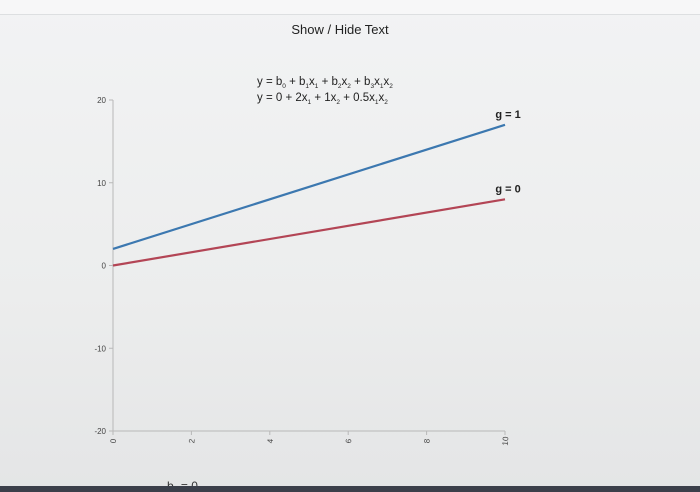  Describe the element at coordinates (270, 441) in the screenshot. I see `x-tick-label: 4` at that location.